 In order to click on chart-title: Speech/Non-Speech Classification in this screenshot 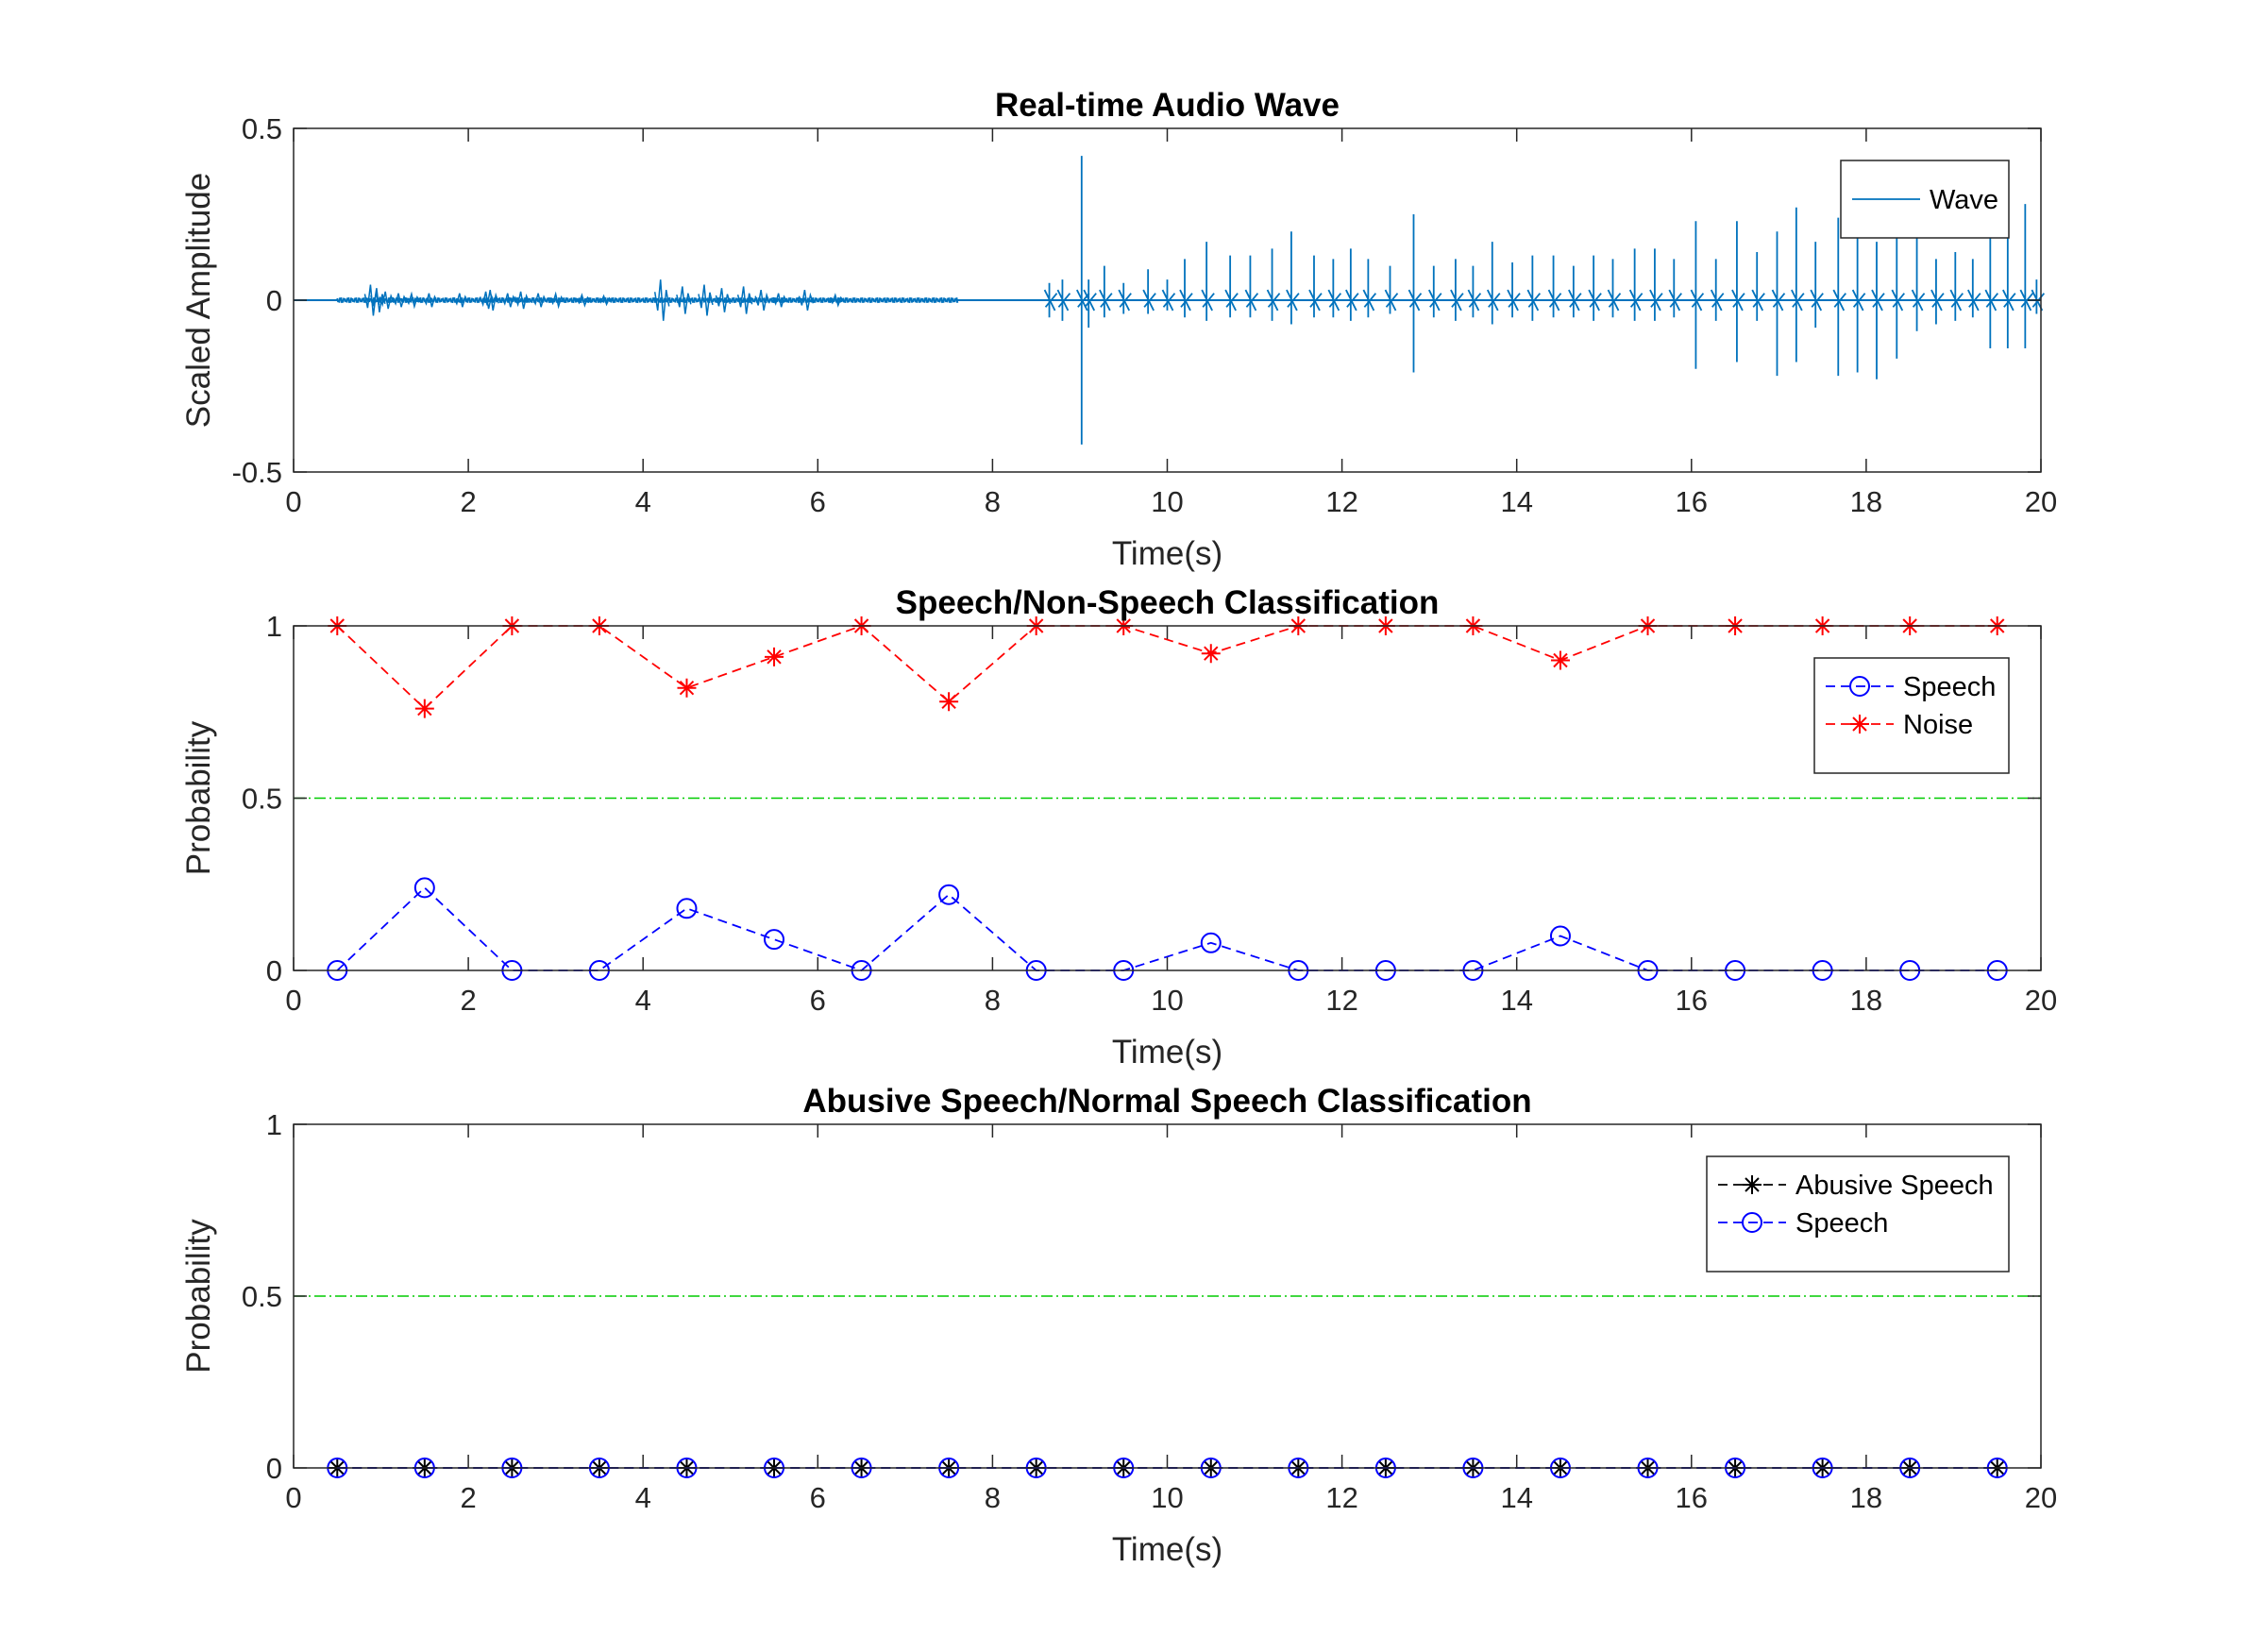, I will do `click(1168, 602)`.